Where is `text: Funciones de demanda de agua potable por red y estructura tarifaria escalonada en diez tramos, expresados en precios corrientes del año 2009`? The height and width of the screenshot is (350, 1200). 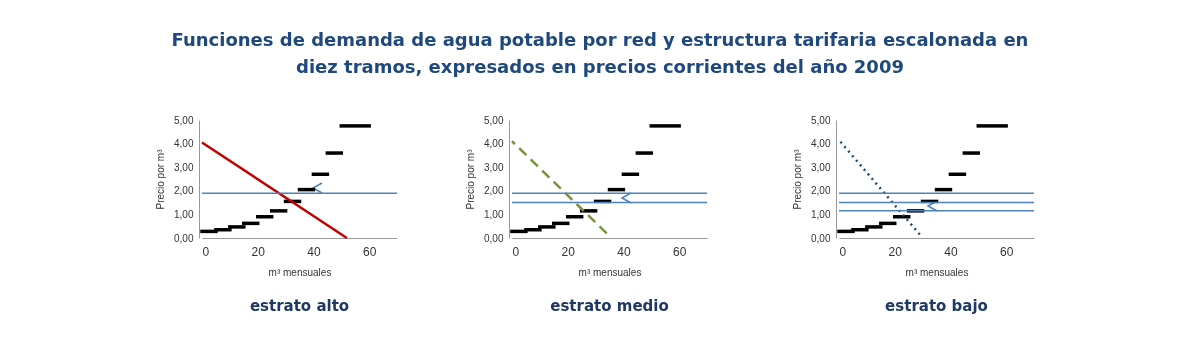
text: Funciones de demanda de agua potable por red y estructura tarifaria escalonada en diez tramos, expresados en precios corrientes del año 2009 is located at coordinates (600, 53).